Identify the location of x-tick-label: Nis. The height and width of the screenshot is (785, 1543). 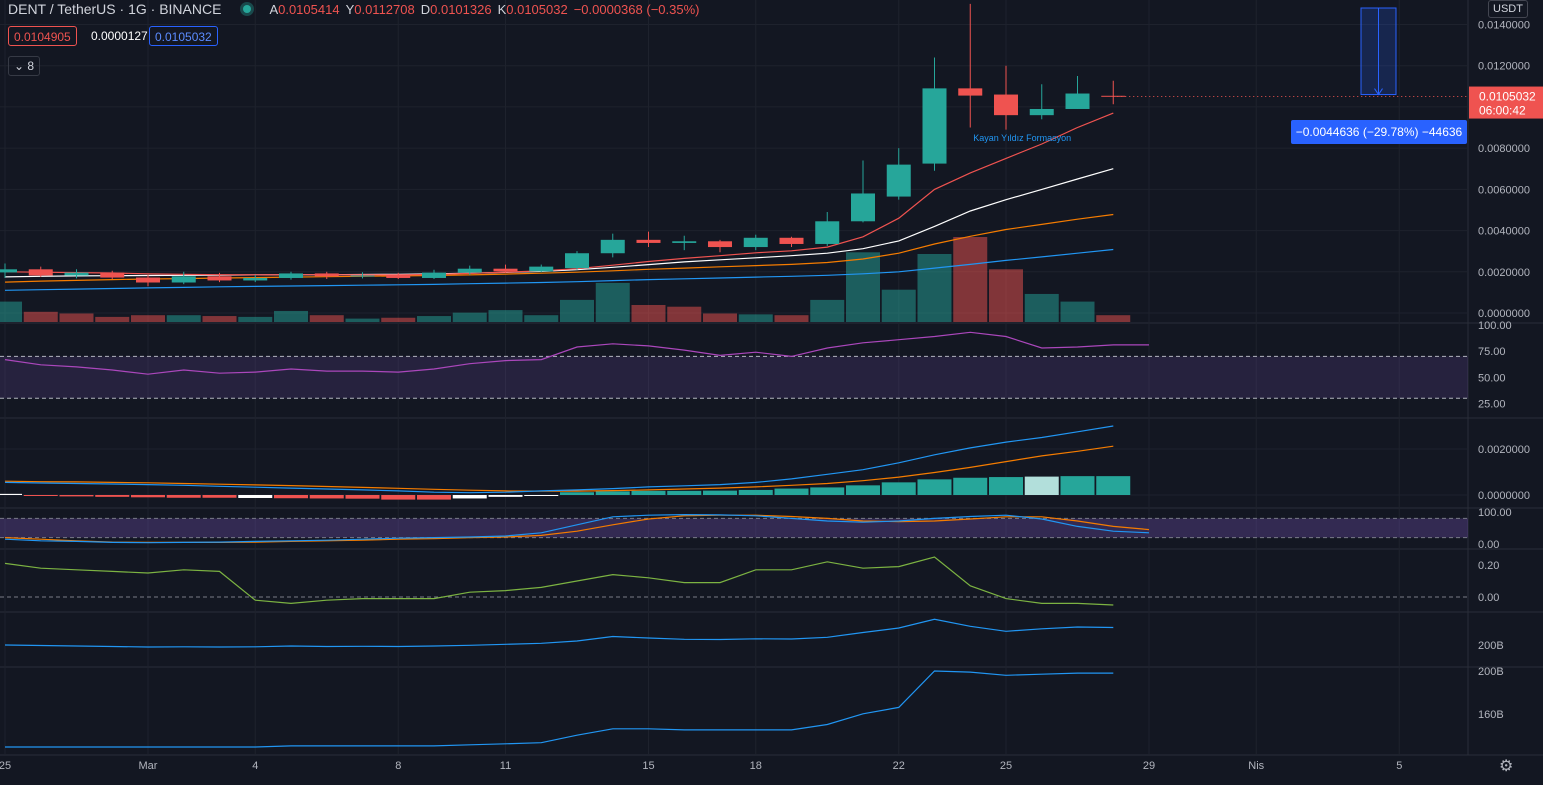
(1256, 766).